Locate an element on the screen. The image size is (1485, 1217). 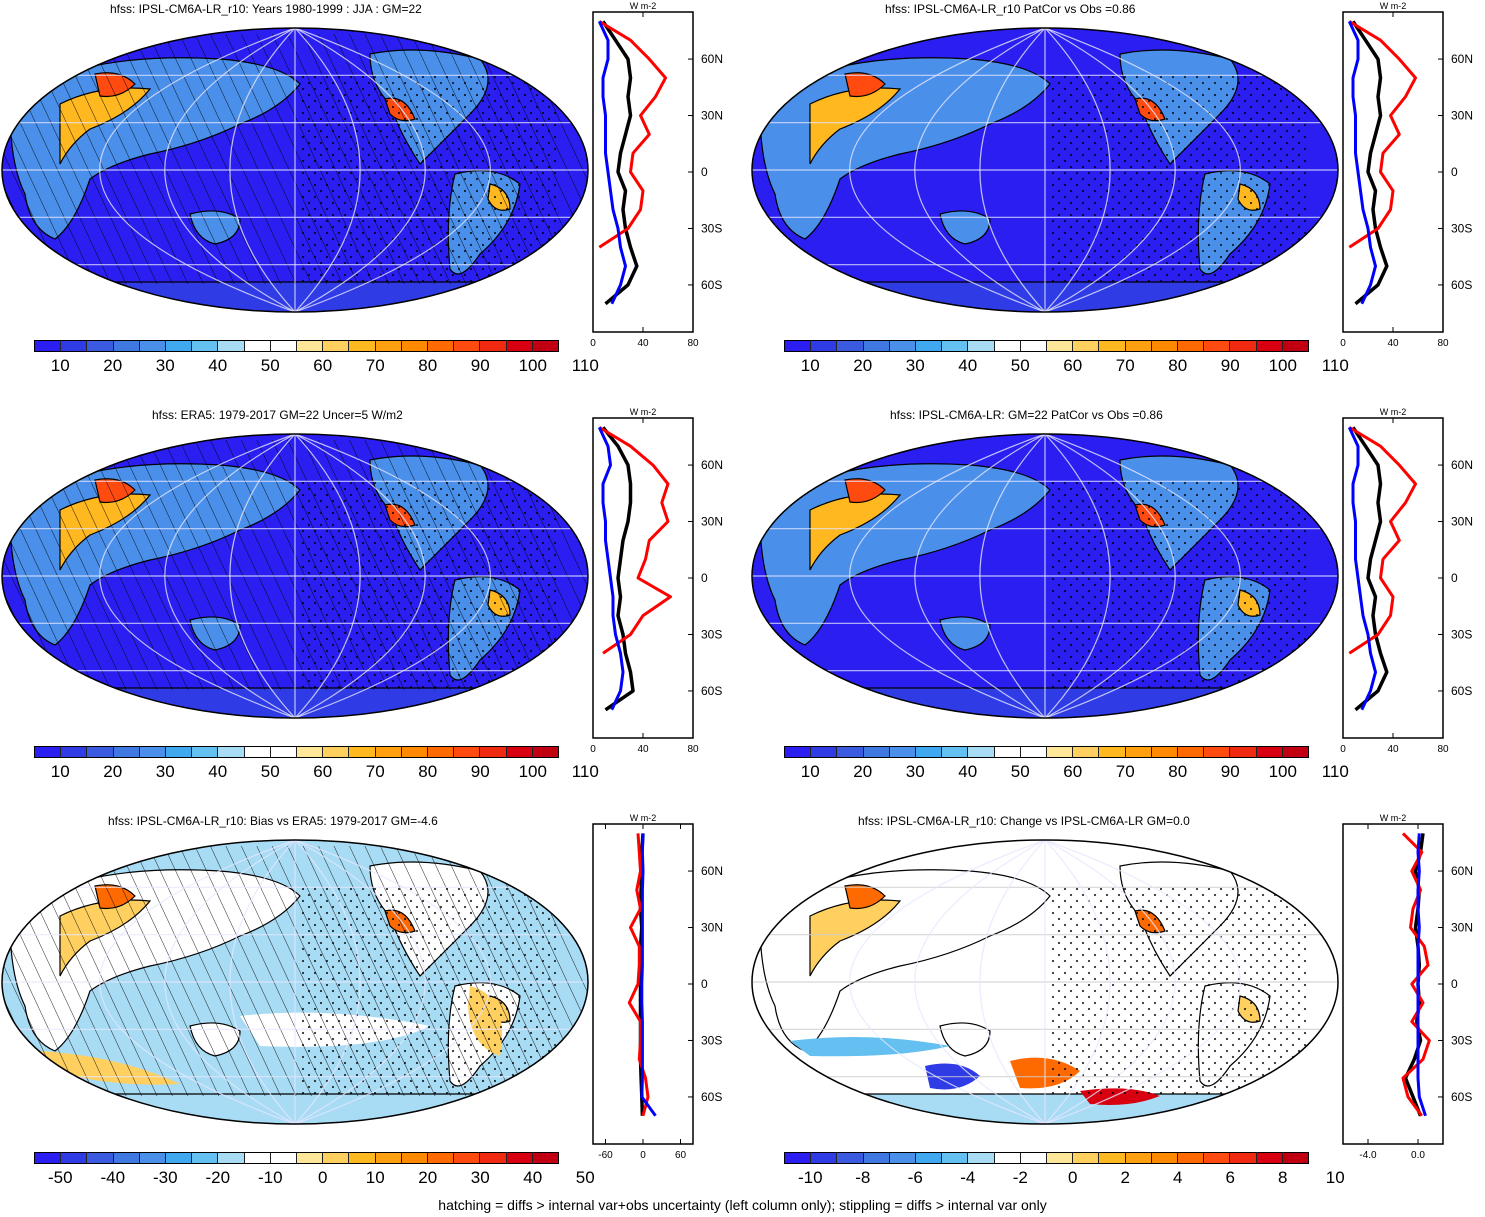
profile-lat-tick-label: 30N is located at coordinates (712, 928).